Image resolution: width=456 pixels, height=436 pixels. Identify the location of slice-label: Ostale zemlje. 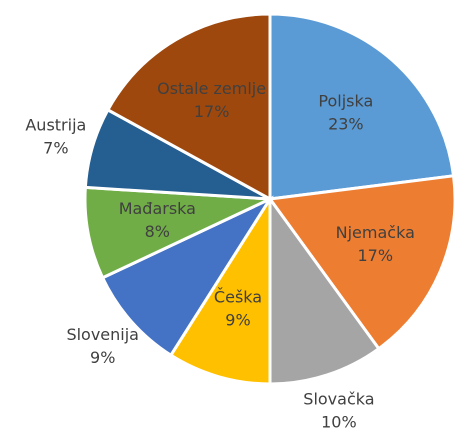
(211, 88).